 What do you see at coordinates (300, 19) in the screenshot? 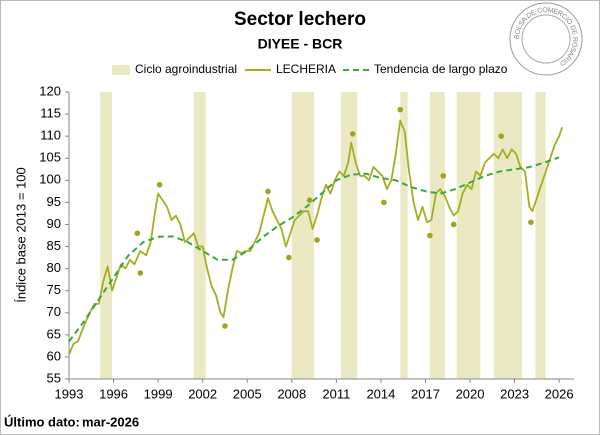
I see `chart-title: Sector lechero` at bounding box center [300, 19].